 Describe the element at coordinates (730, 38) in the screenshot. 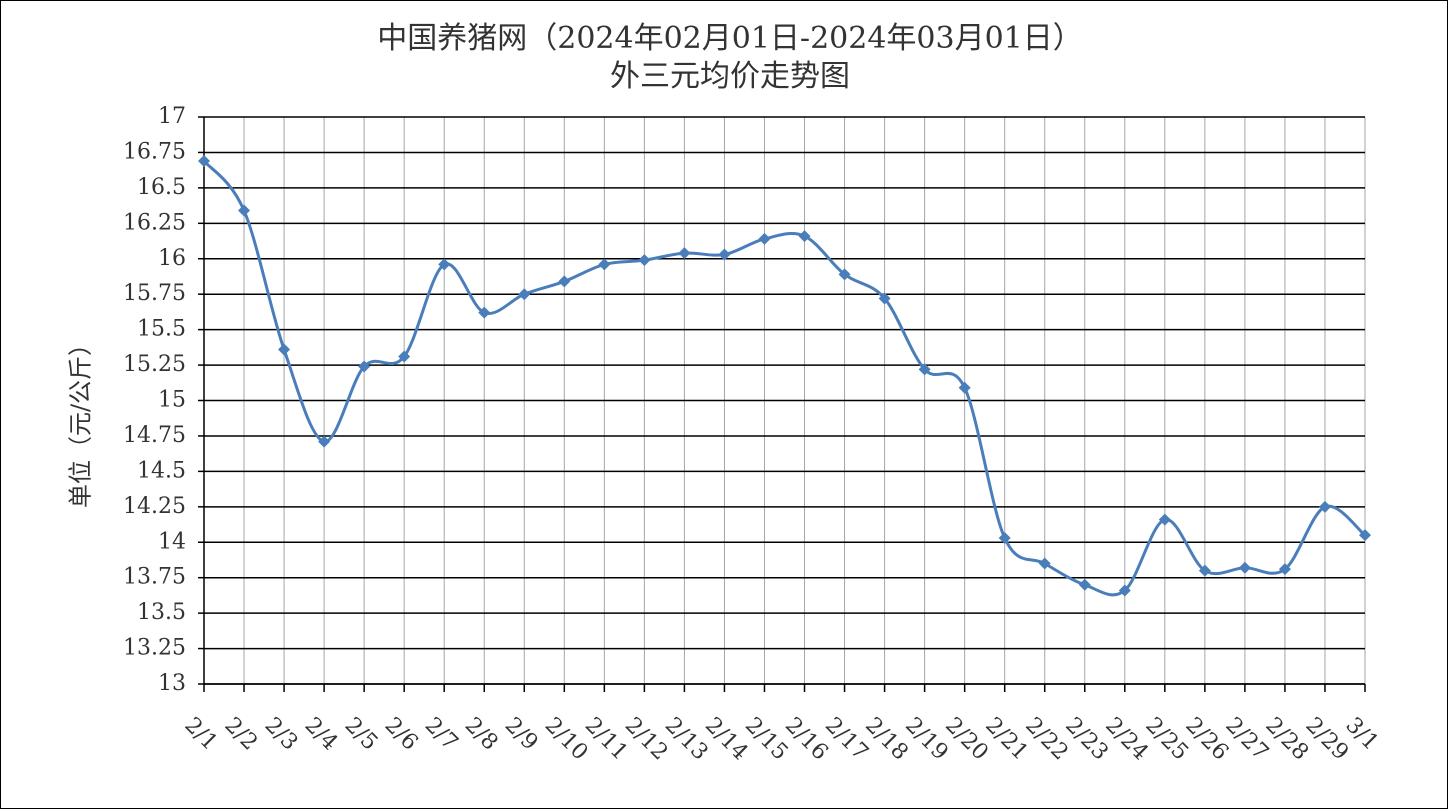

I see `chart-title: 中国养猪网（2024年02月01日-2024年03月01日）` at that location.